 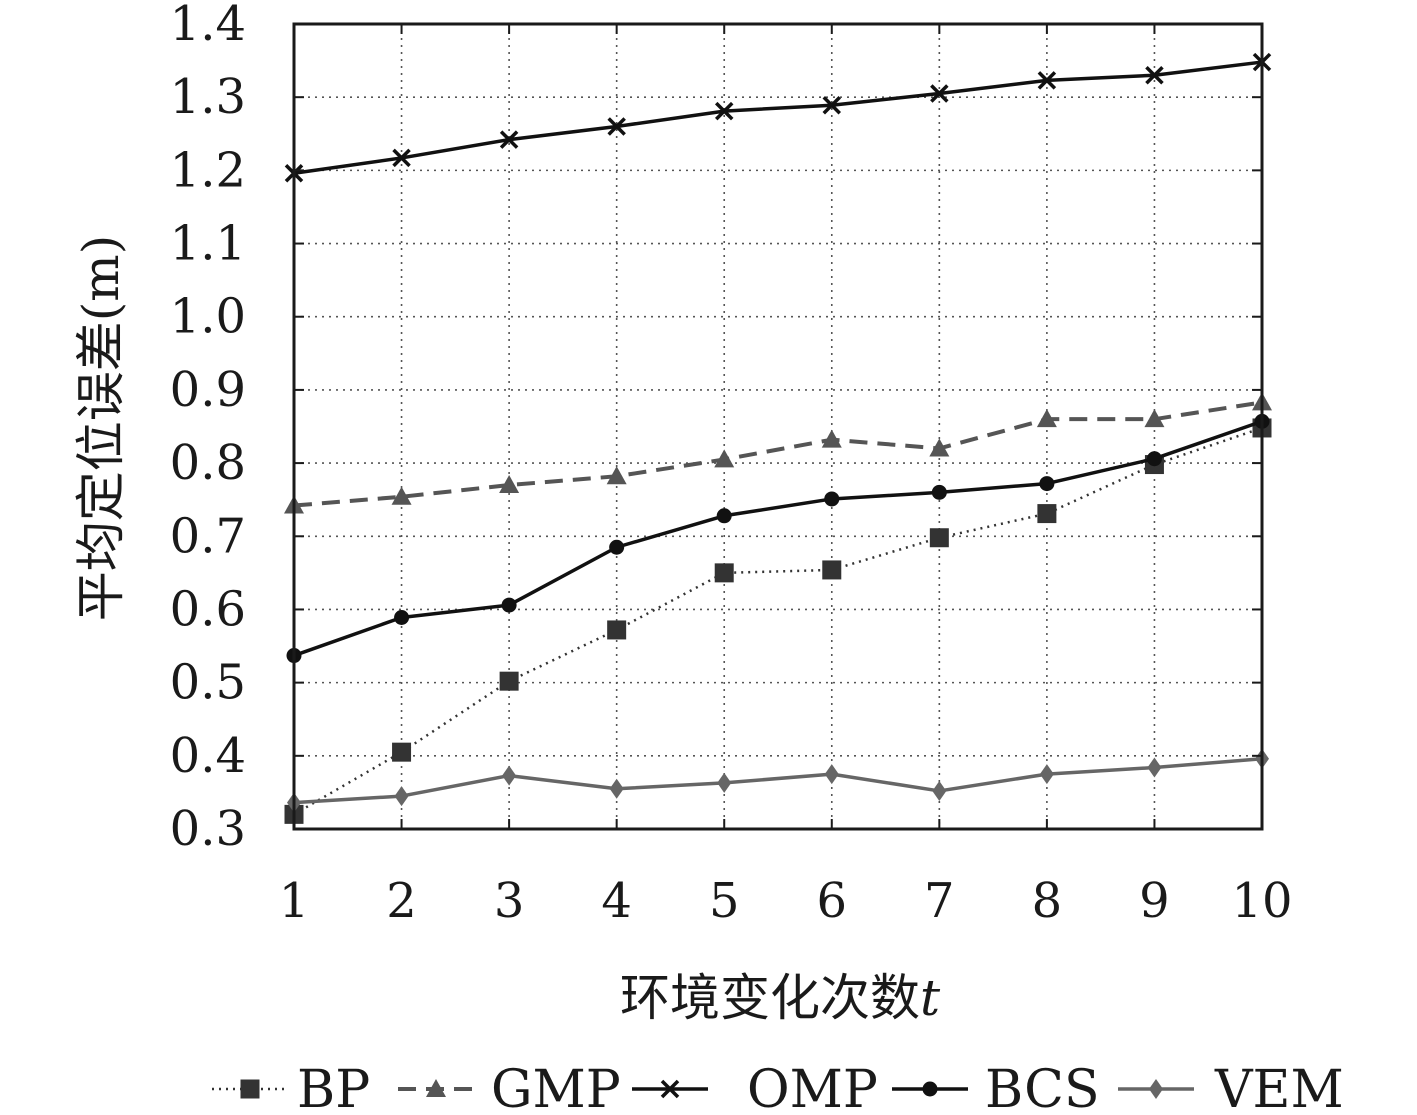 What do you see at coordinates (778, 538) in the screenshot?
I see `series-line-bcs` at bounding box center [778, 538].